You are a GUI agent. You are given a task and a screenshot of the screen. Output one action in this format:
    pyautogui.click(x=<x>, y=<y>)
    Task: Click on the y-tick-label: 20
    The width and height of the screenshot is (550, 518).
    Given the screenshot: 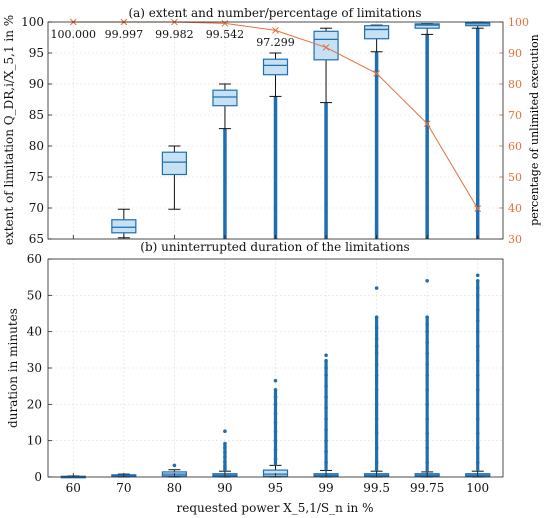 What is the action you would take?
    pyautogui.click(x=34, y=404)
    